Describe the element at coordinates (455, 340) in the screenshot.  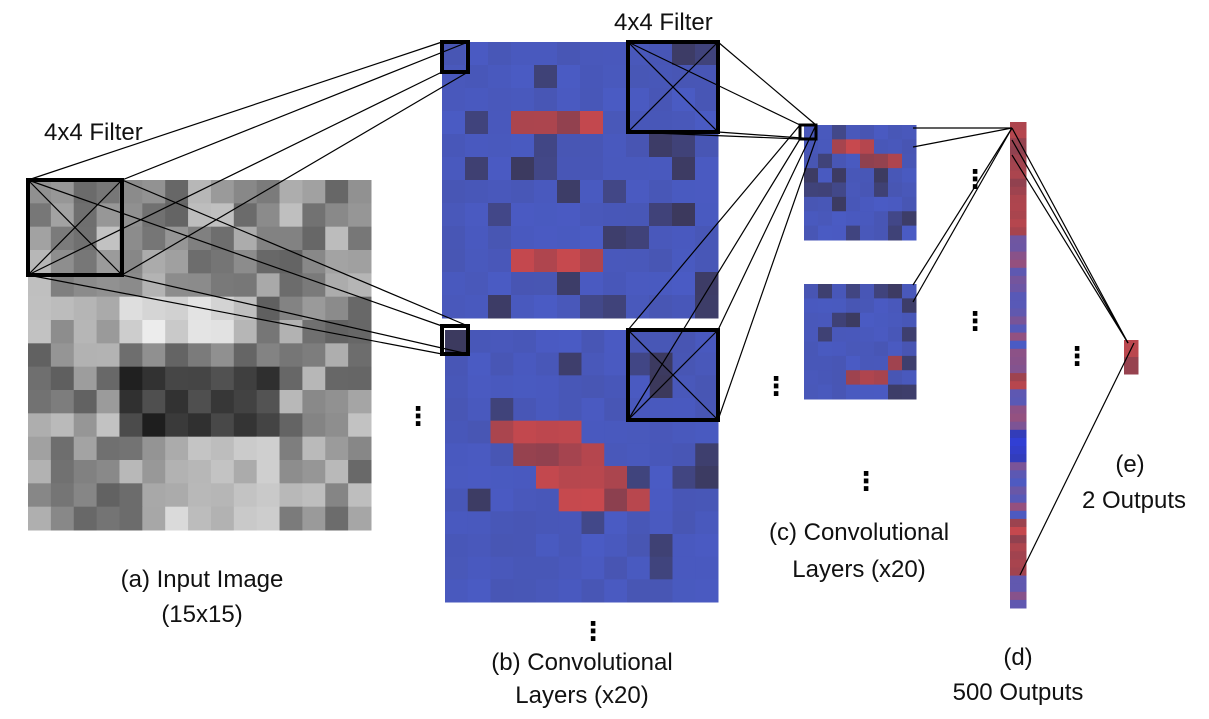
I see `conv-b2-small-filter` at that location.